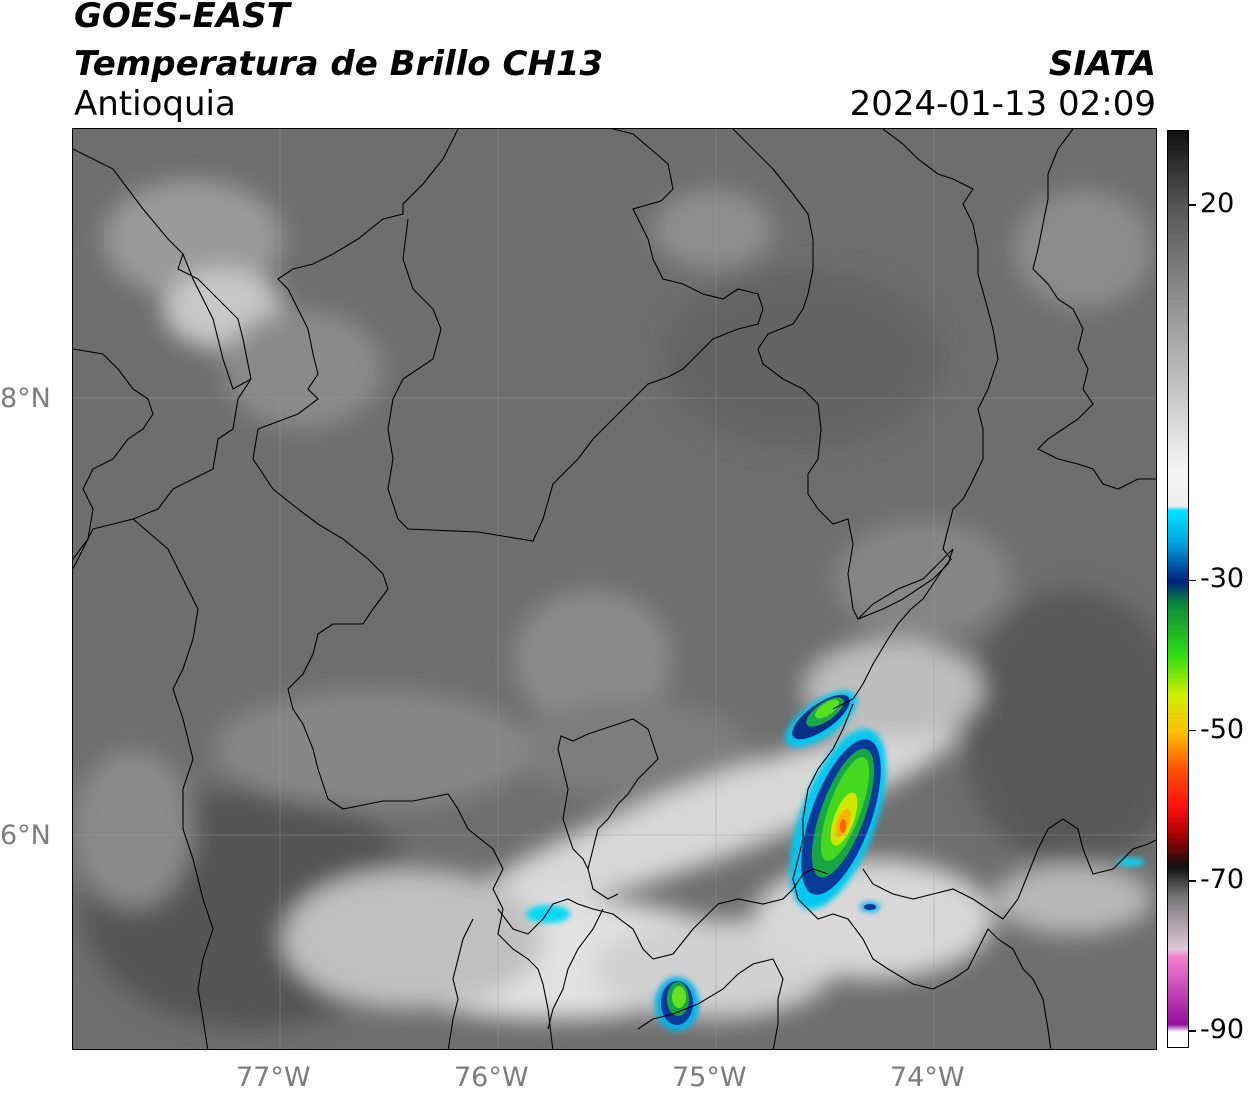  What do you see at coordinates (182, 18) in the screenshot?
I see `satellite-title: GOES-EAST` at bounding box center [182, 18].